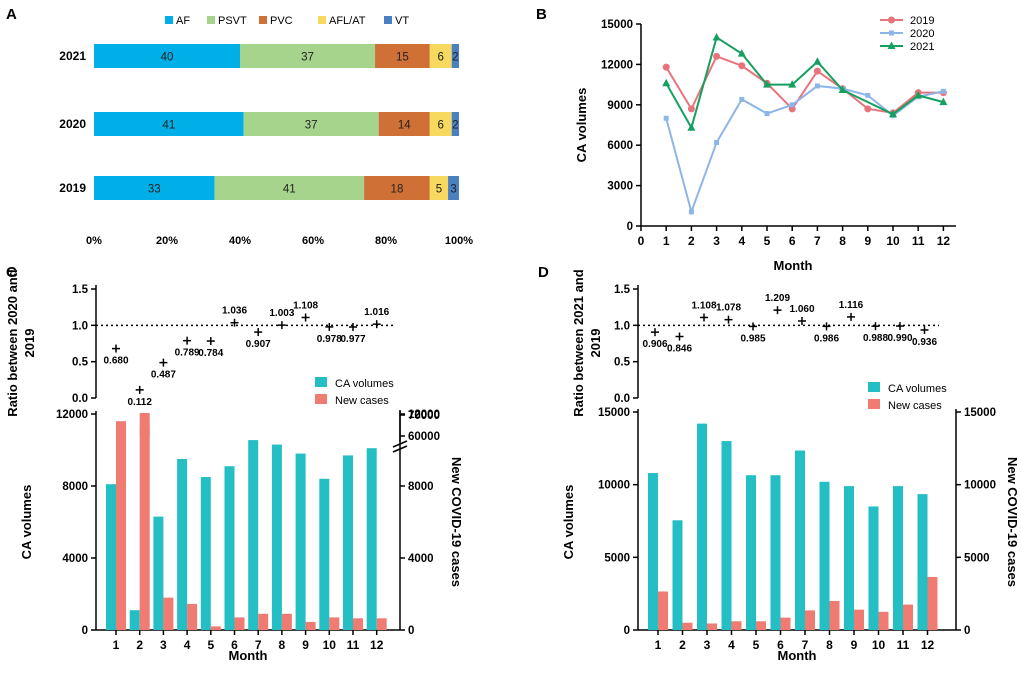 The width and height of the screenshot is (1021, 681). I want to click on c-legend-label: New cases, so click(362, 401).